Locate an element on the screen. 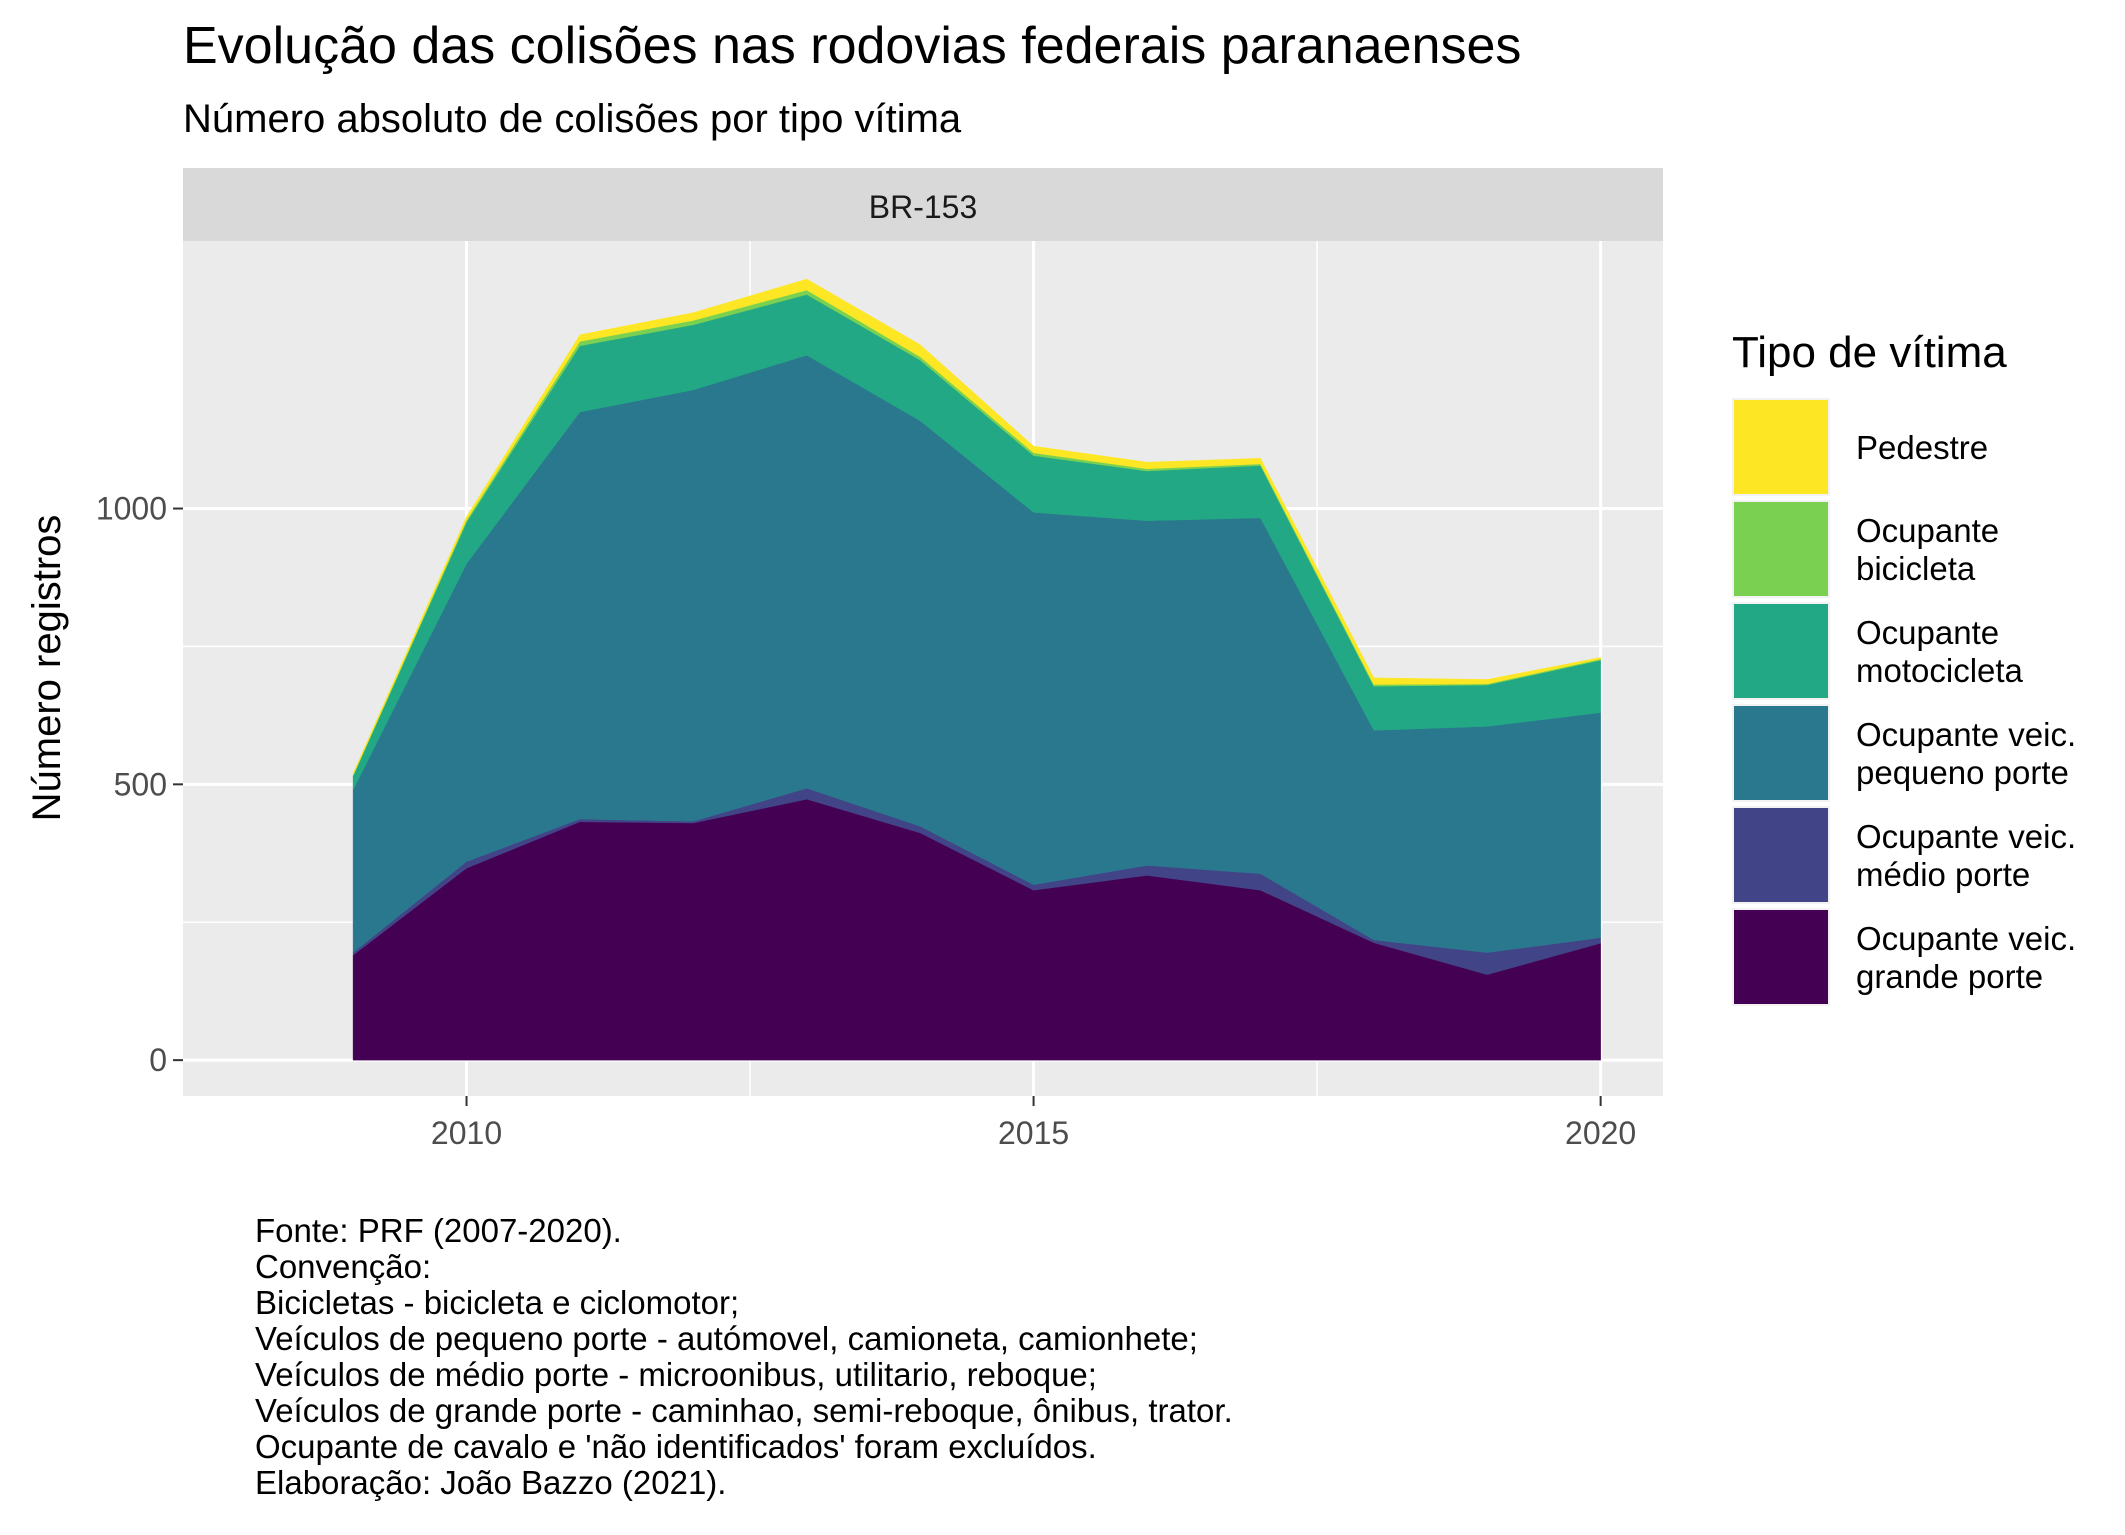  facet-strip is located at coordinates (923, 204).